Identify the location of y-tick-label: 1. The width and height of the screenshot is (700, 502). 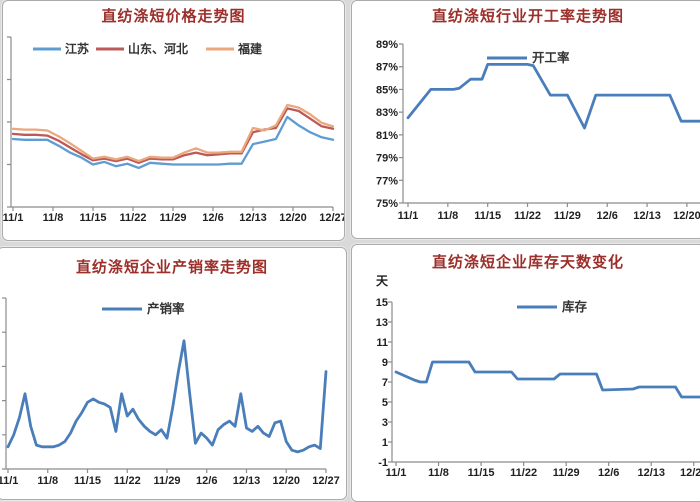
(385, 443).